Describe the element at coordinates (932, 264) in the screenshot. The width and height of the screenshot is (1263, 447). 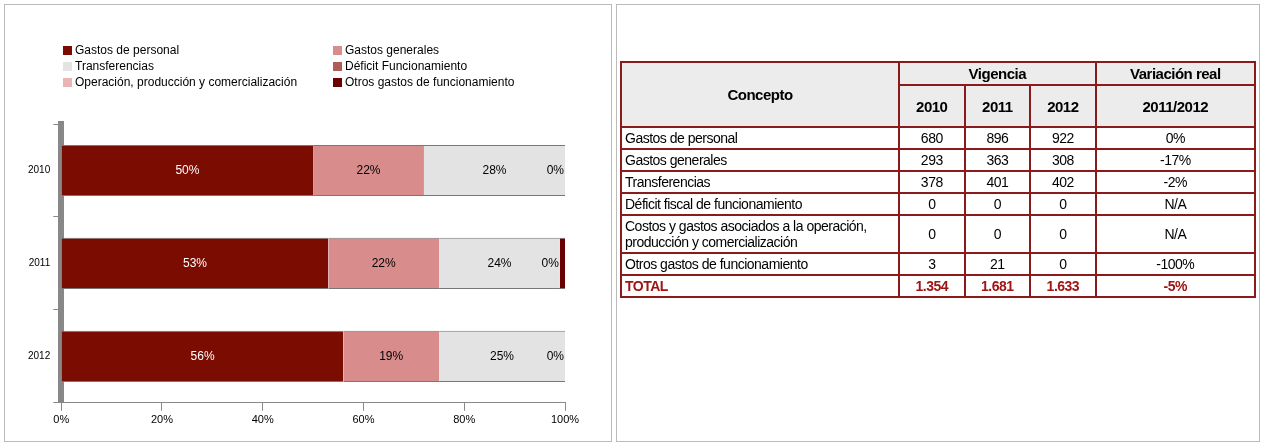
I see `data-label: 3` at that location.